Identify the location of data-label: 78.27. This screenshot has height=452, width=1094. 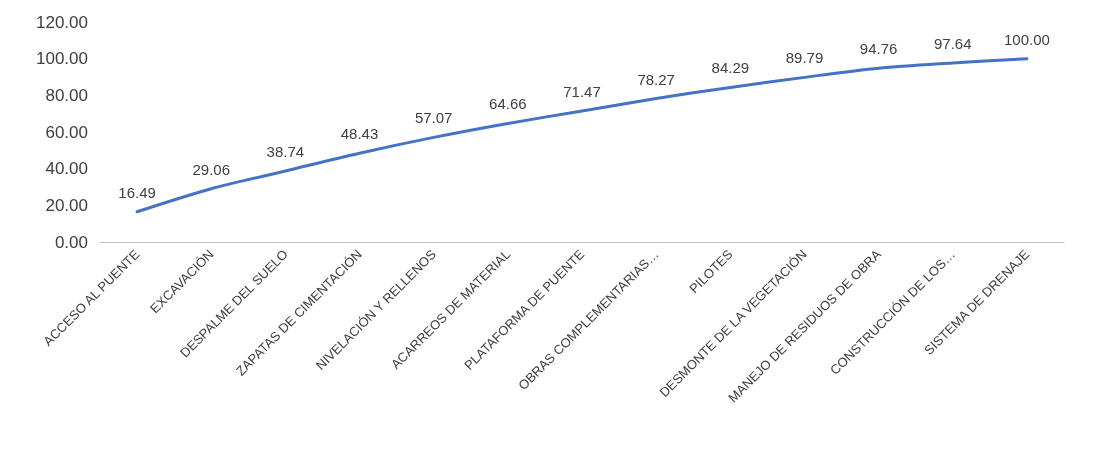
(656, 79).